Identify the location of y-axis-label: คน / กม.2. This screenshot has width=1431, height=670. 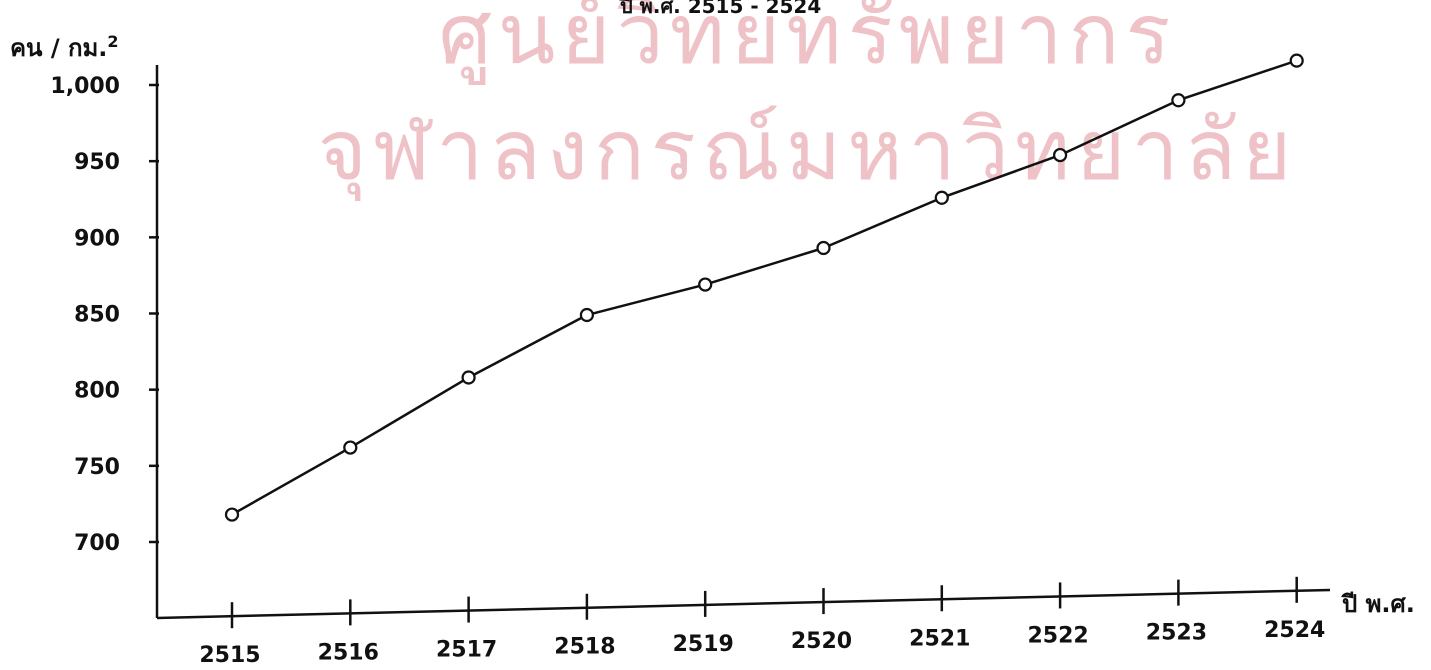
(64, 47).